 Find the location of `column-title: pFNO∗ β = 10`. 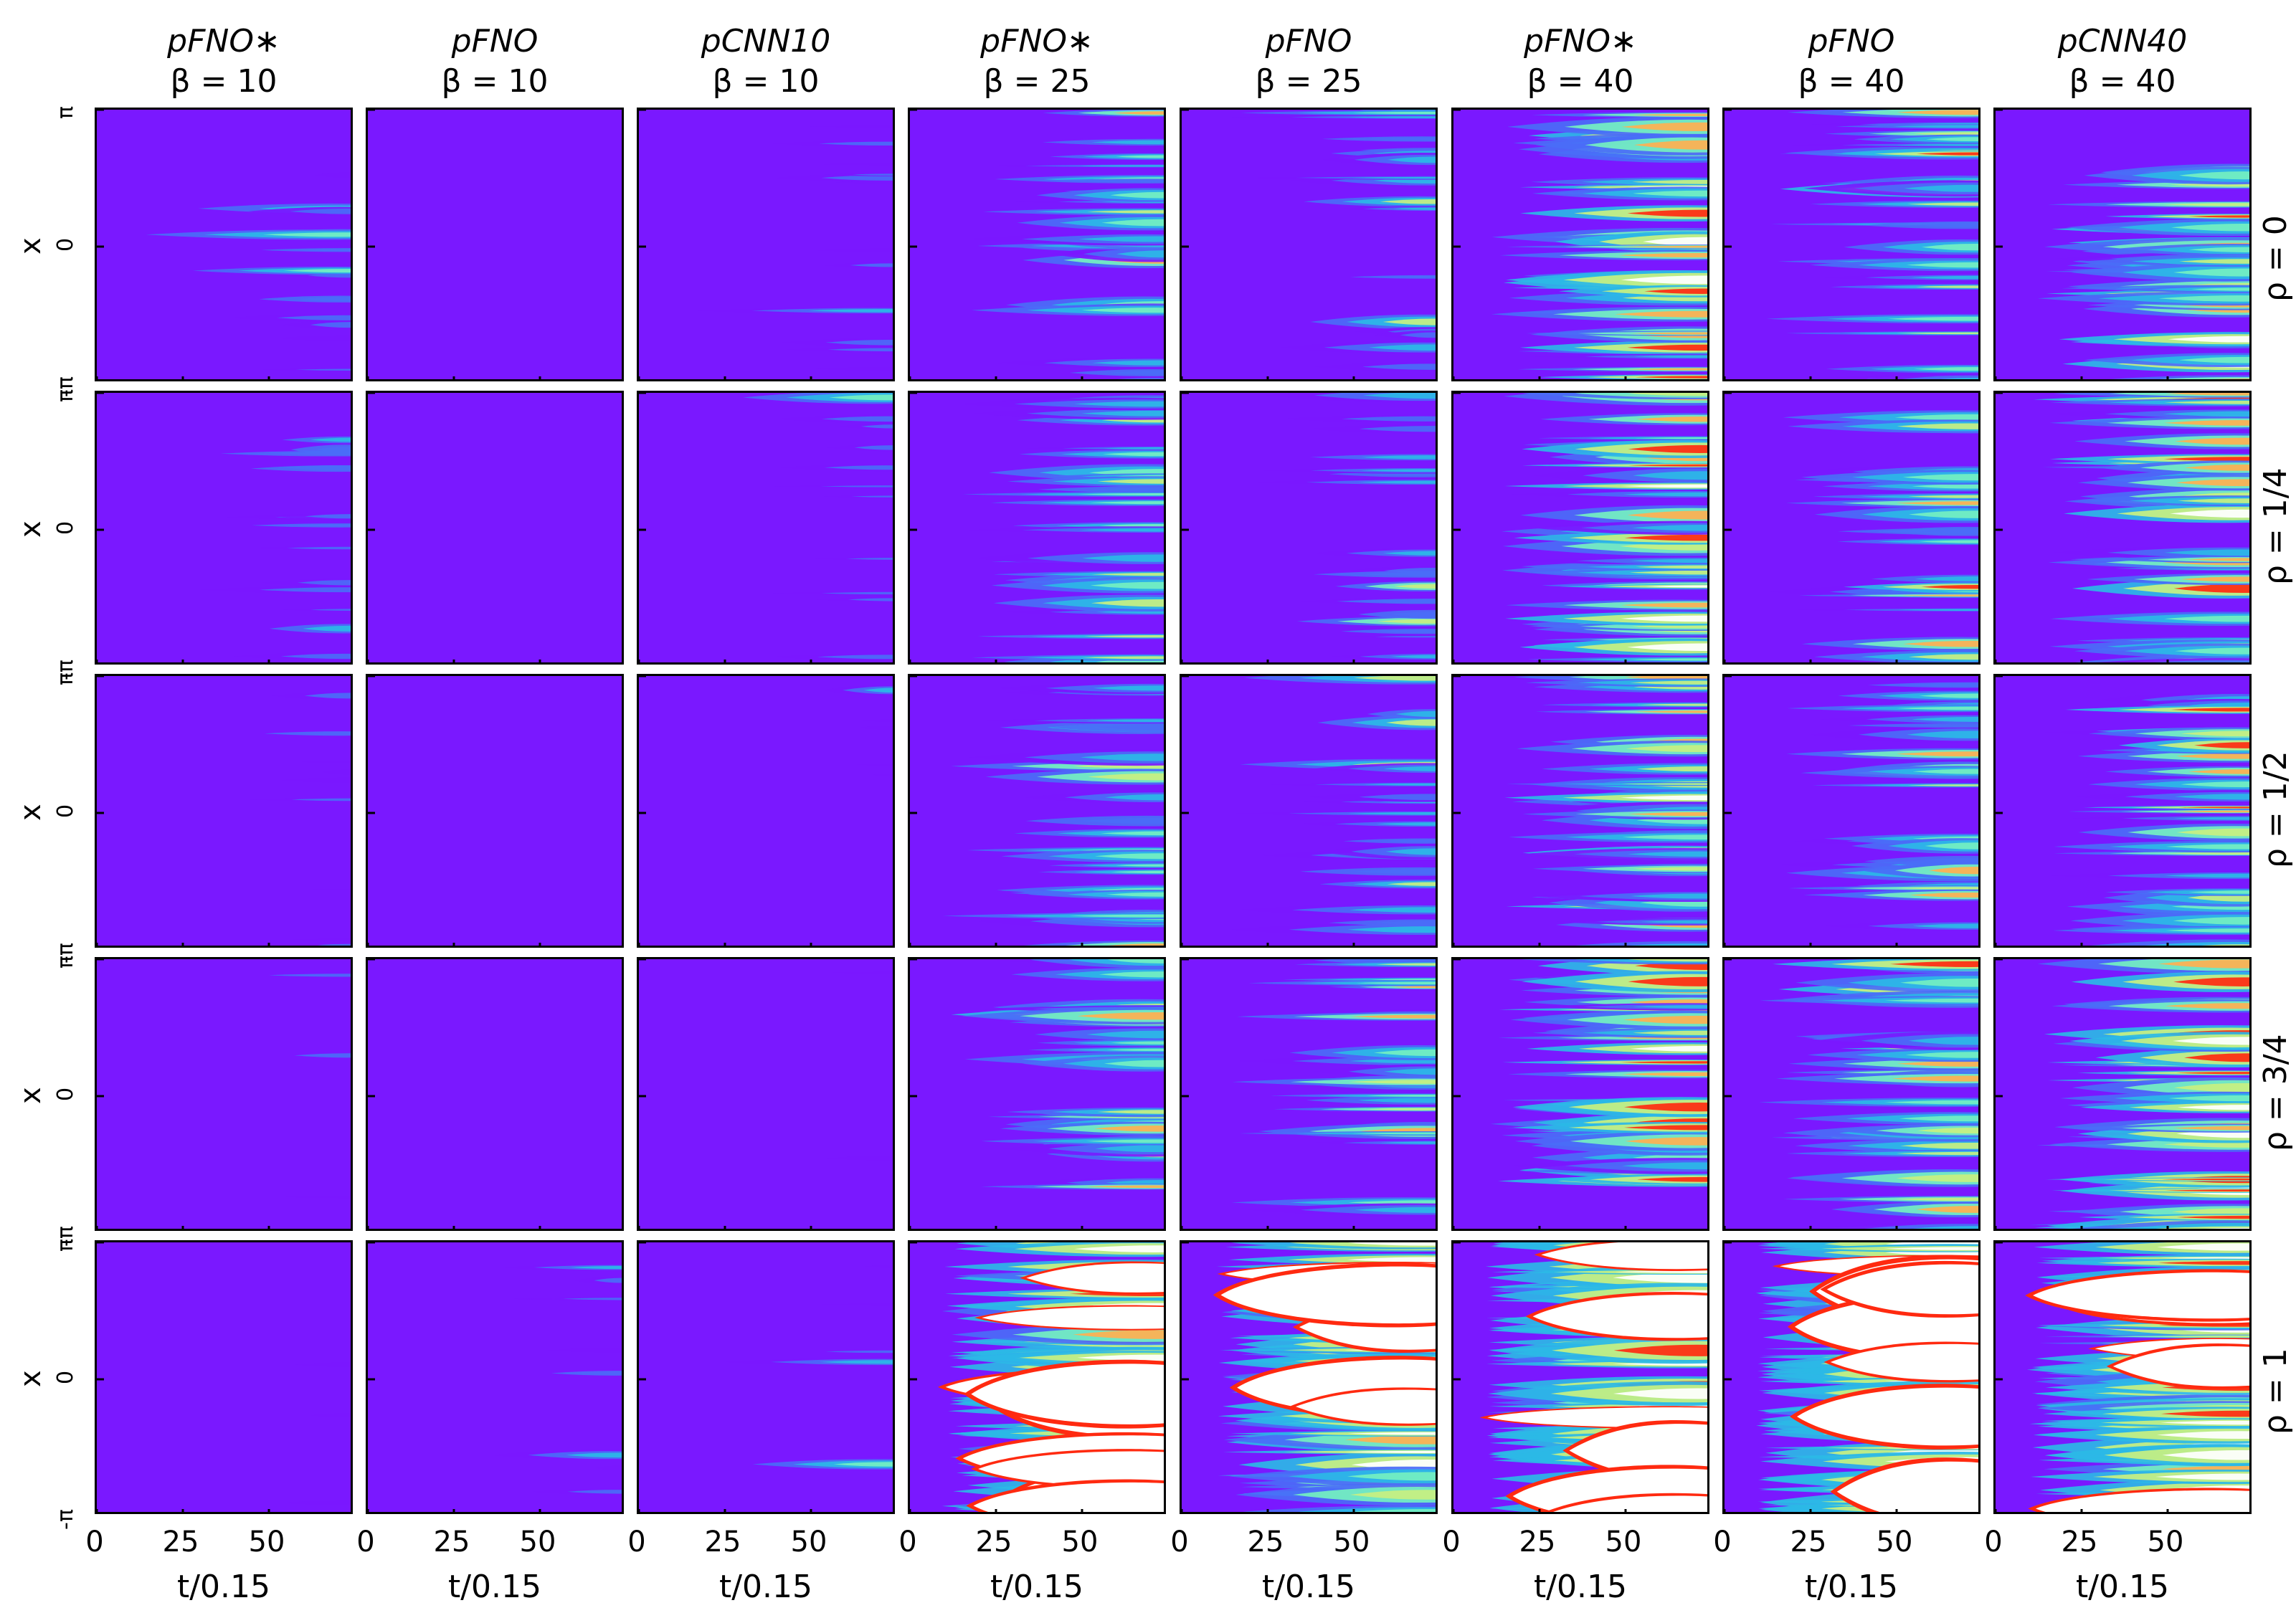

column-title: pFNO∗ β = 10 is located at coordinates (224, 62).